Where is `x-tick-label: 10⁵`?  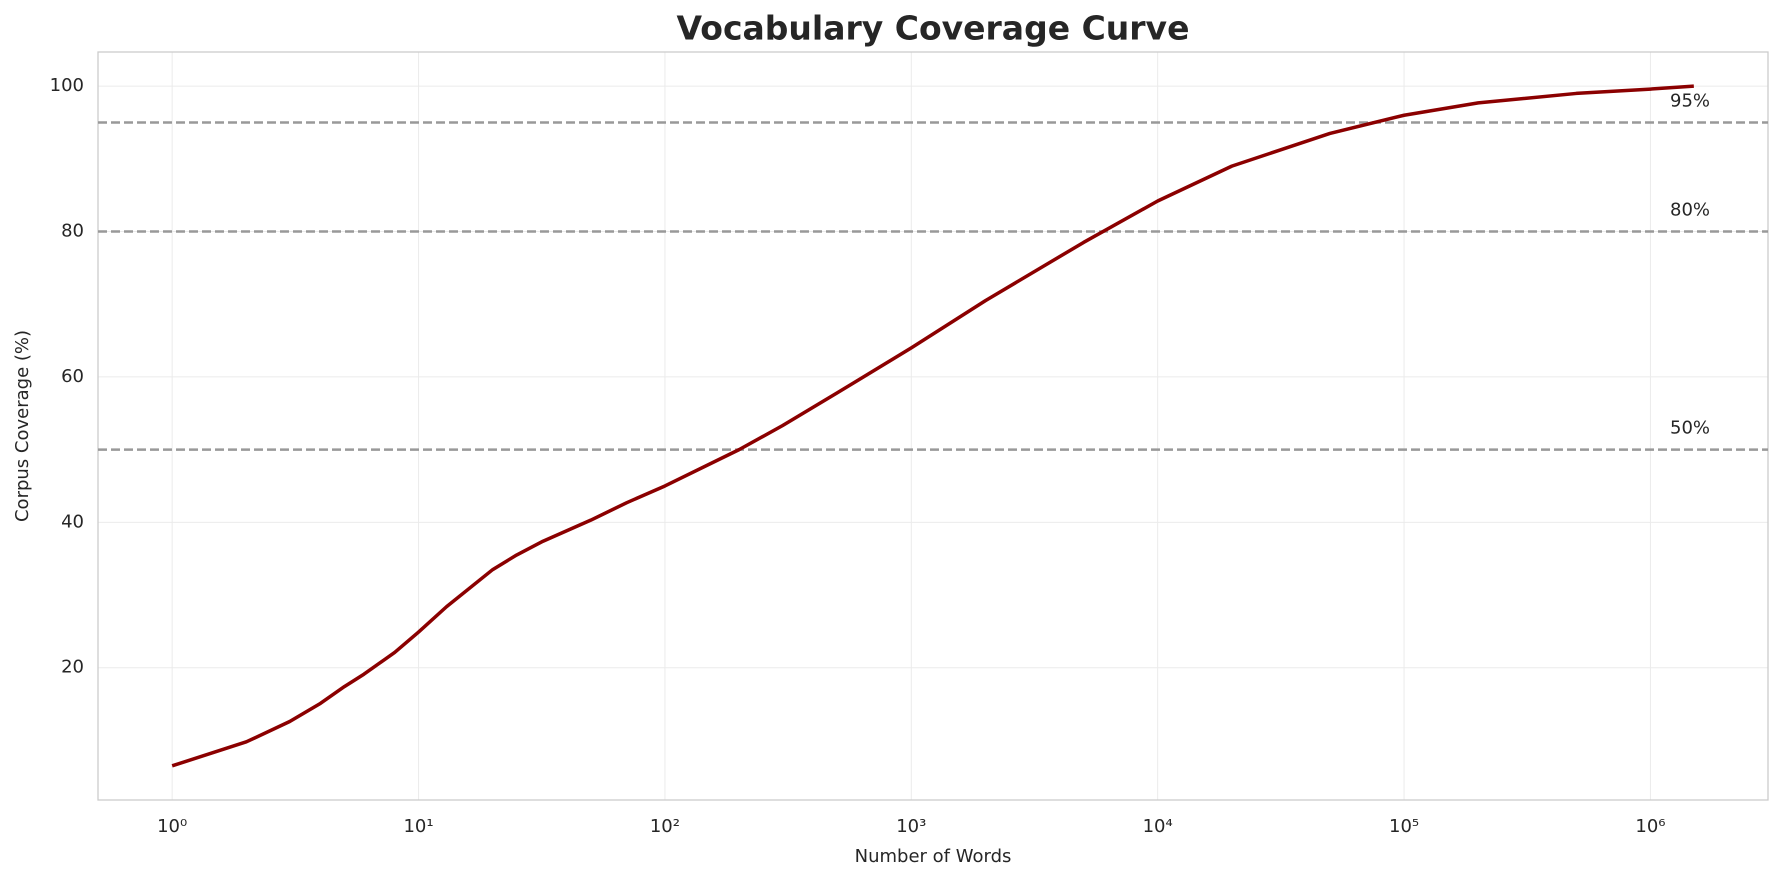 x-tick-label: 10⁵ is located at coordinates (1404, 826).